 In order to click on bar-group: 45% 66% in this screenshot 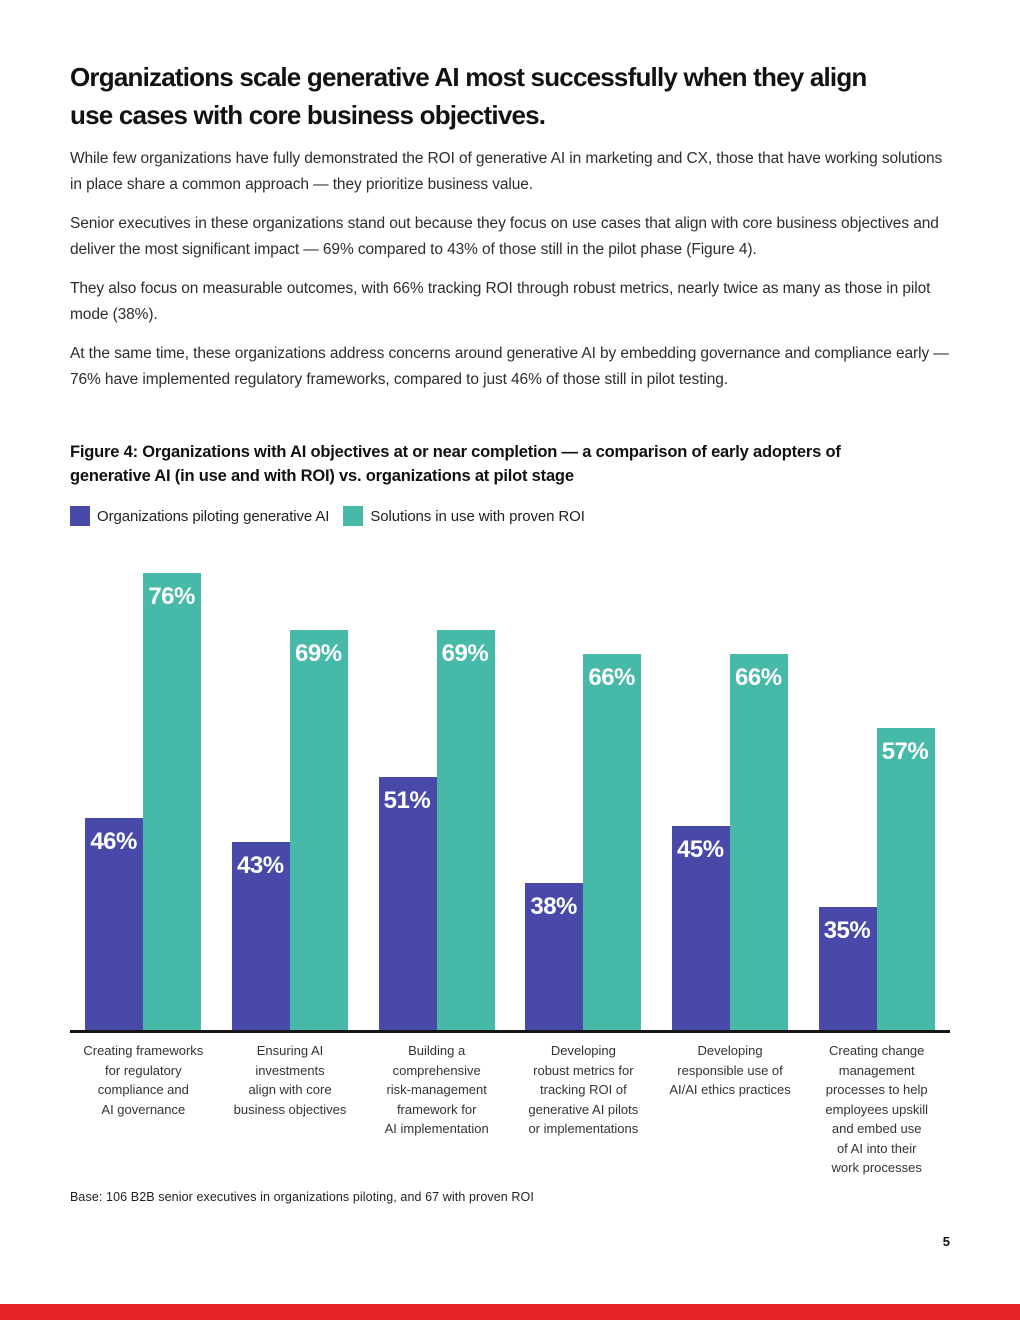, I will do `click(730, 842)`.